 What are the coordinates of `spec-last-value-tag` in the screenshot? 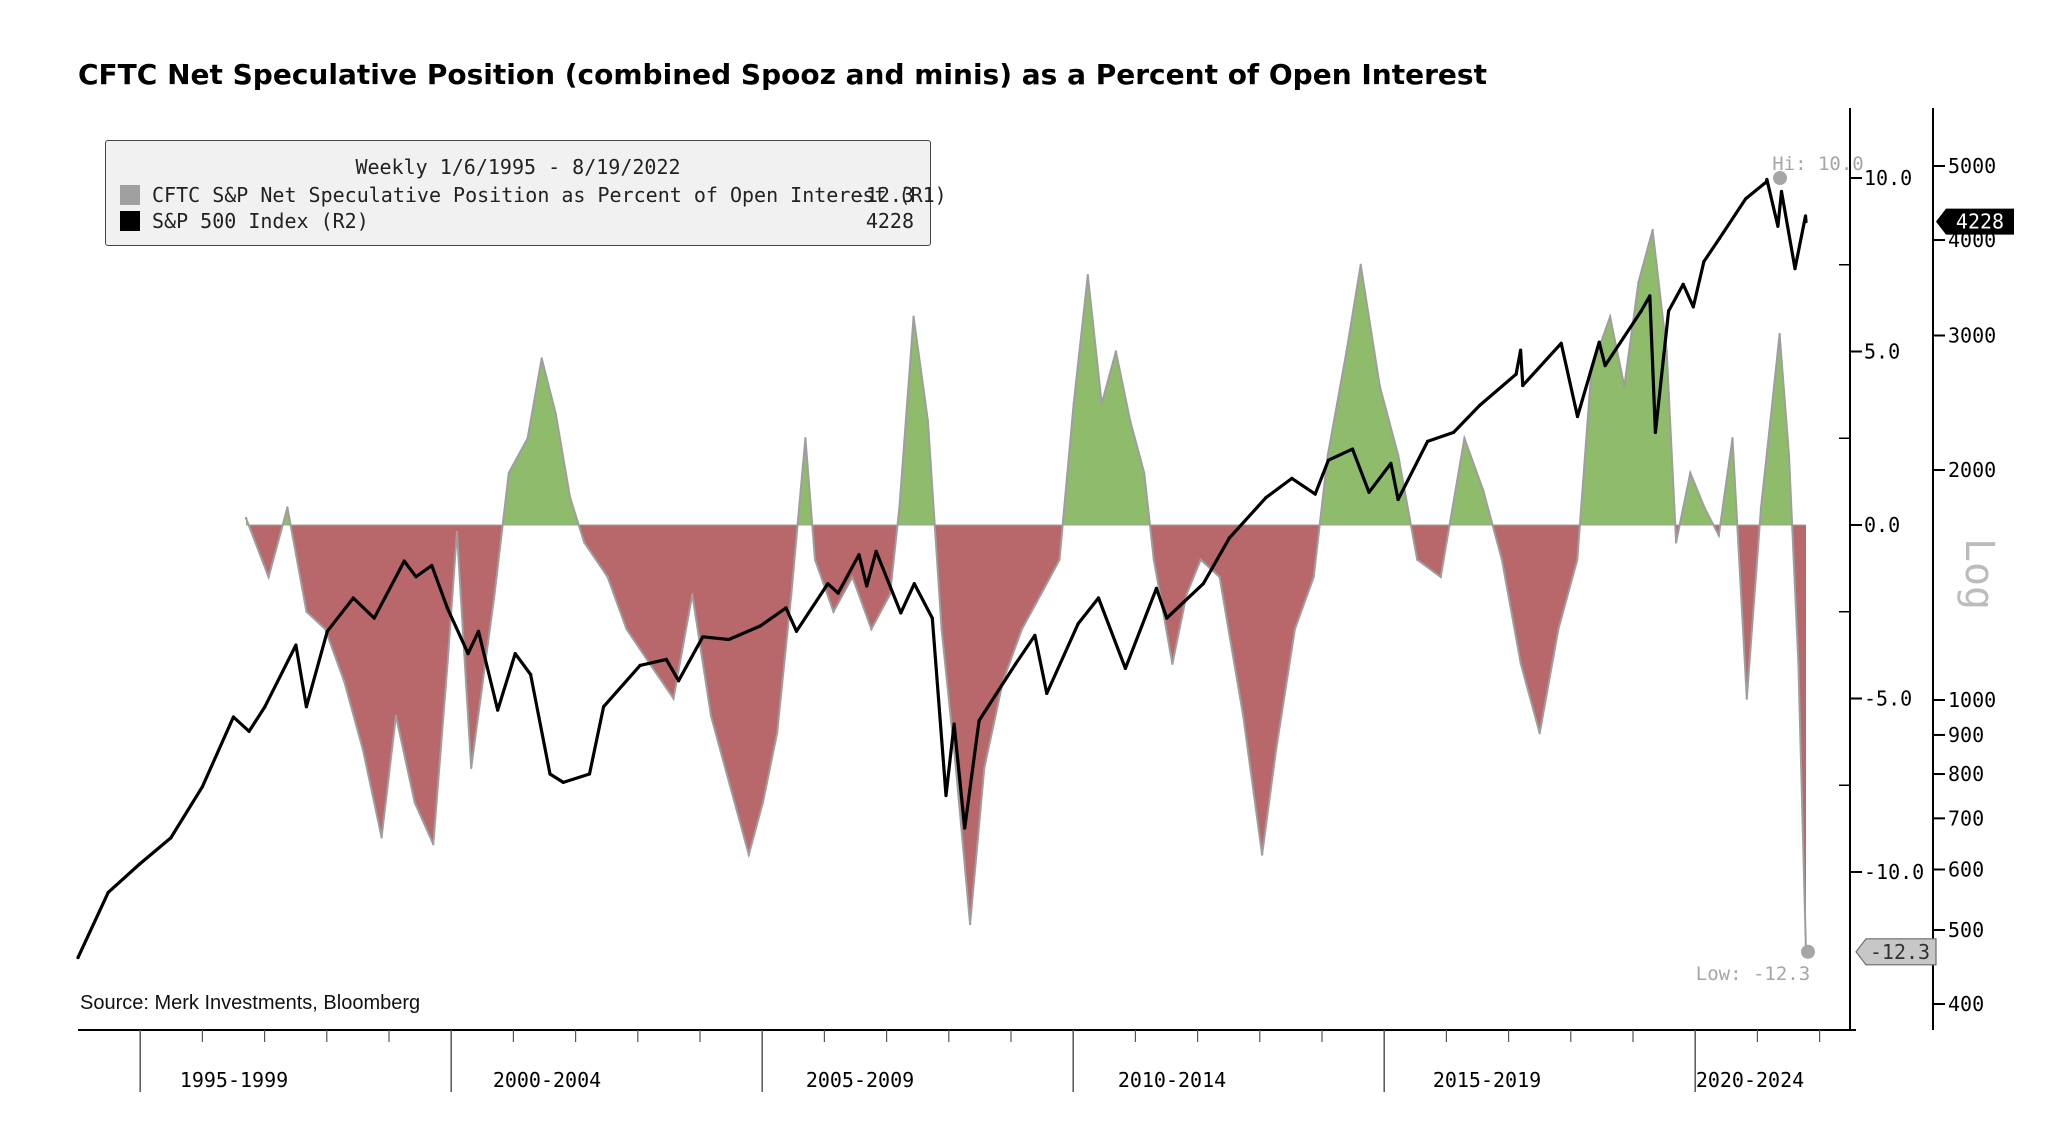 It's located at (1896, 952).